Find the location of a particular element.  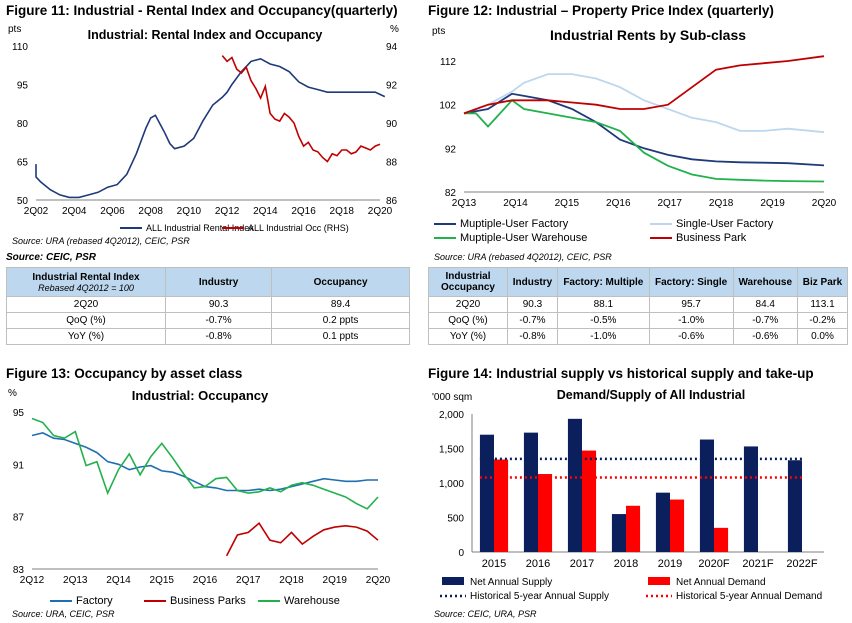

x-tick-label: 2019 is located at coordinates (670, 564).